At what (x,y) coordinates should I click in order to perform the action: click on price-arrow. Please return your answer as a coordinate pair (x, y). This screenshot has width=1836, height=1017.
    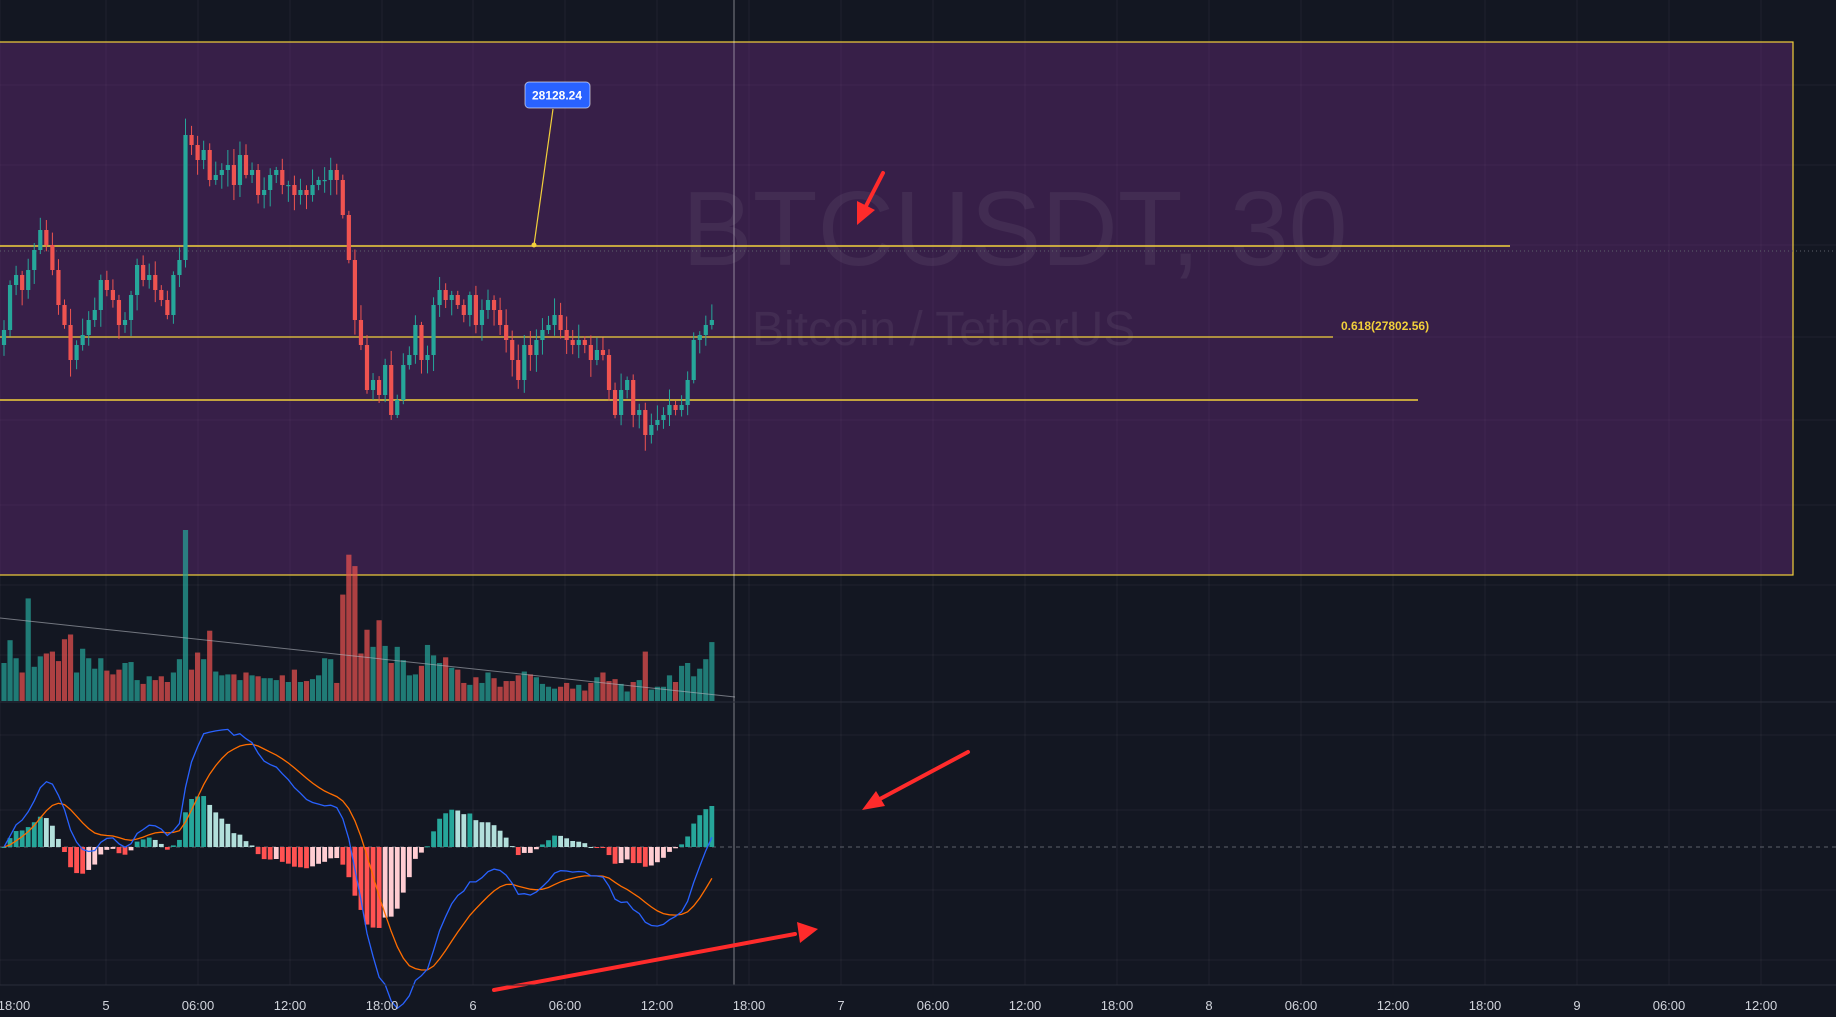
    Looking at the image, I should click on (874, 189).